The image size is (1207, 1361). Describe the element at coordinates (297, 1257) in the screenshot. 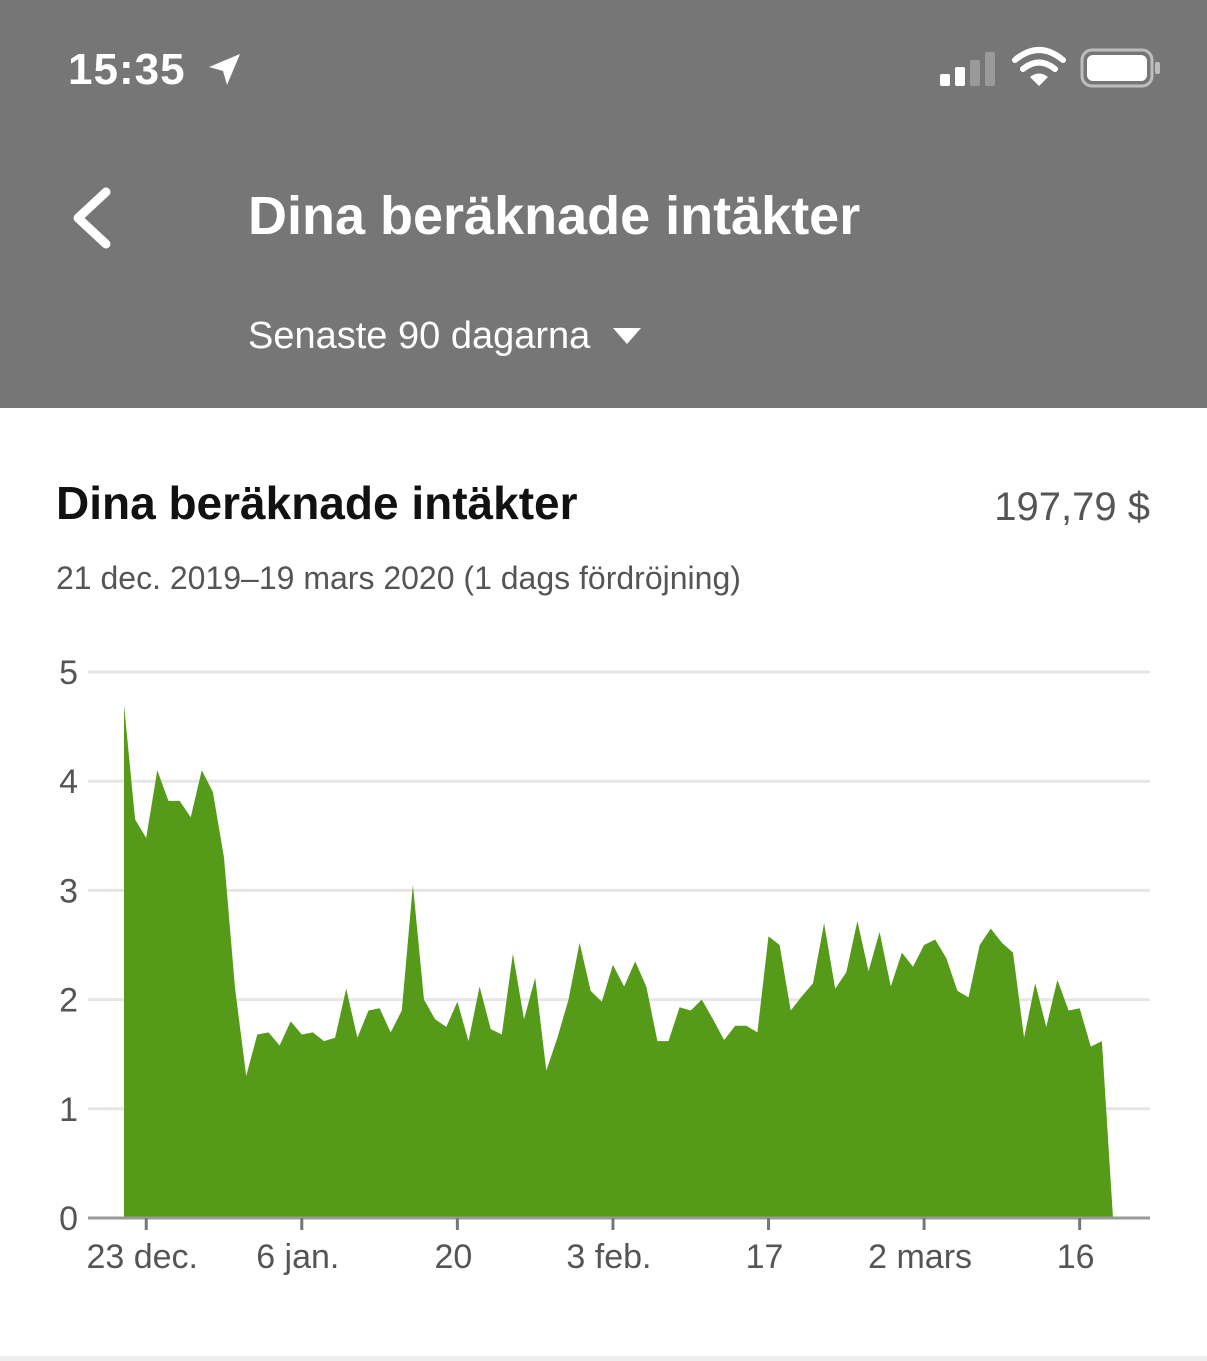

I see `x-tick-label: 6 jan.` at that location.